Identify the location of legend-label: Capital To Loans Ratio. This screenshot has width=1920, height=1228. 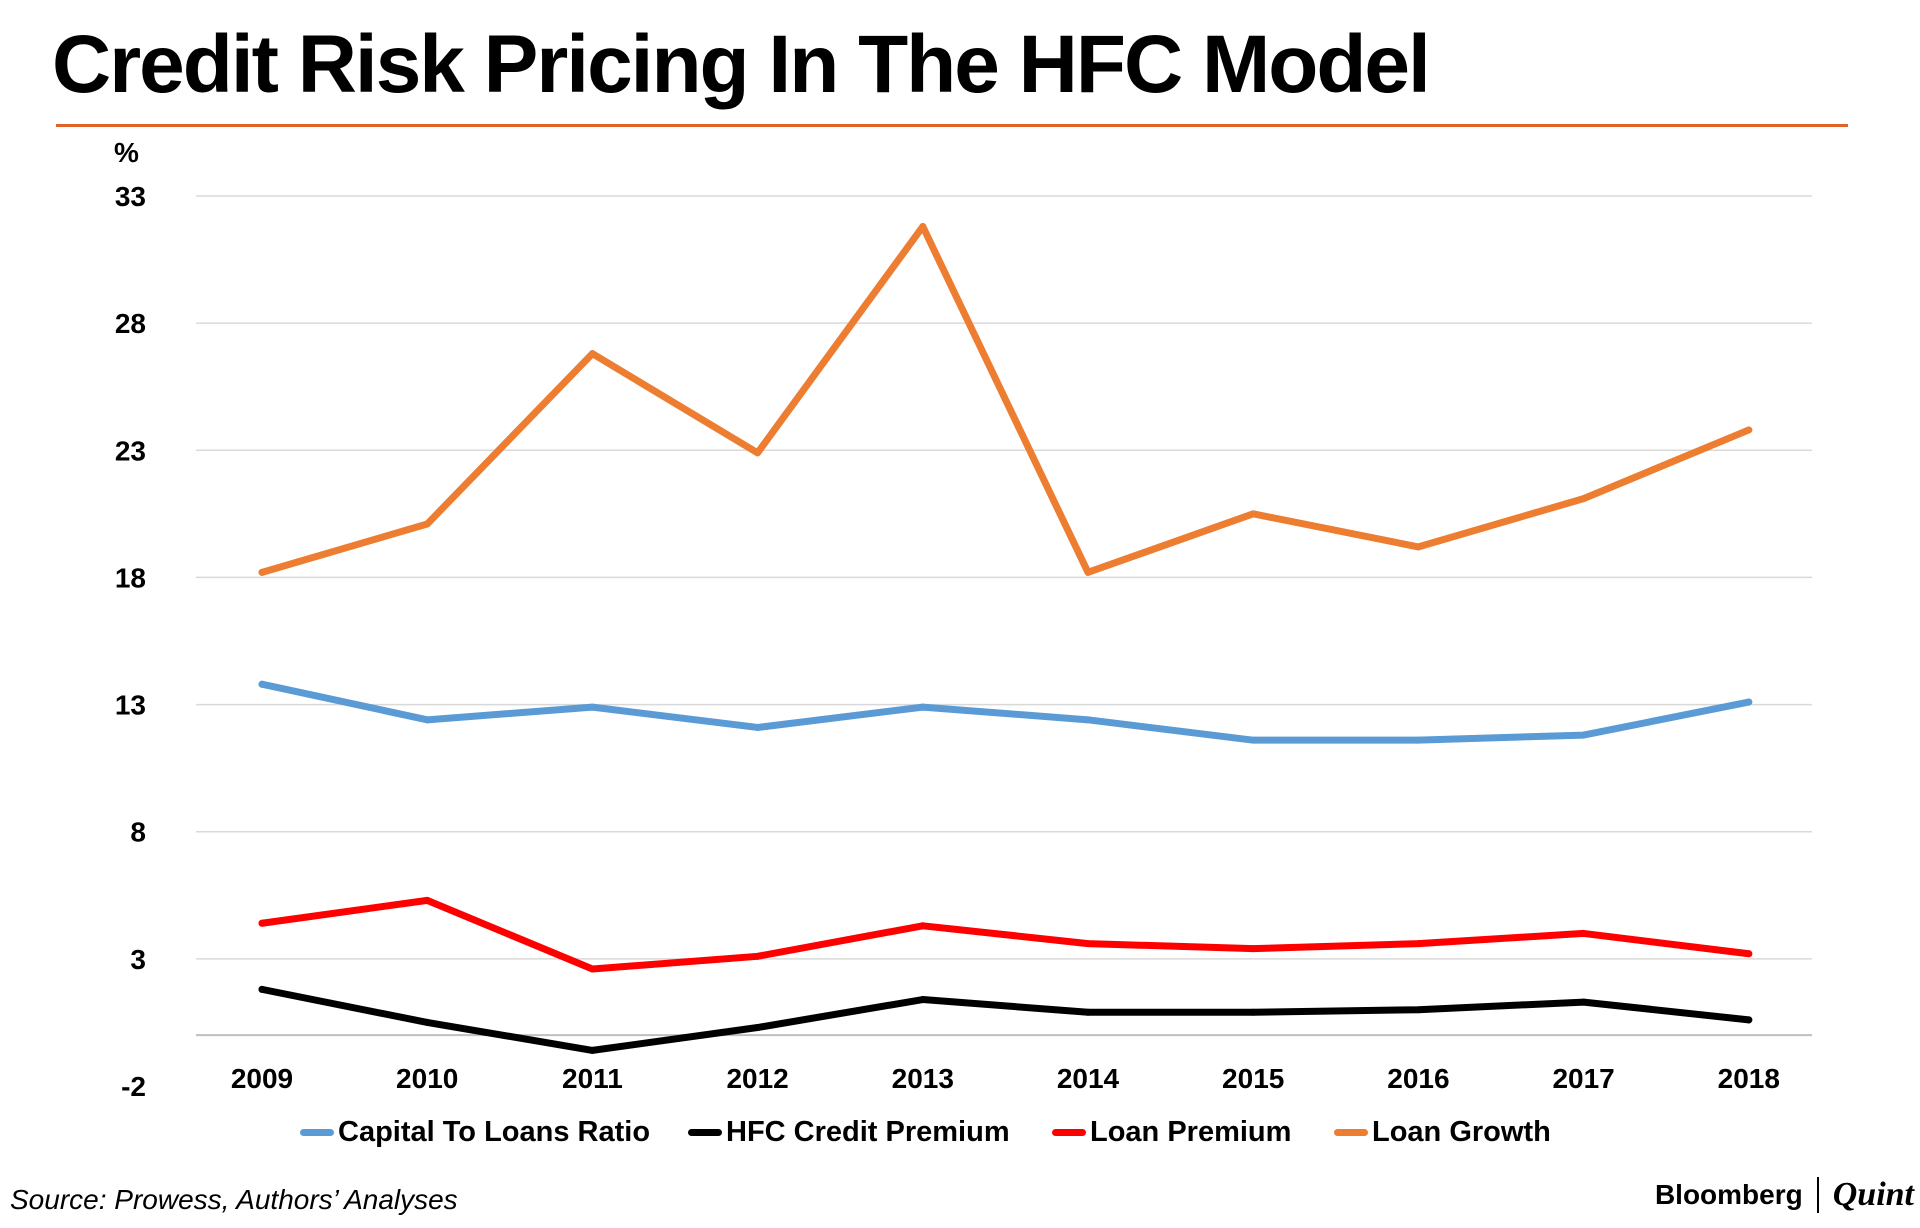
(494, 1132).